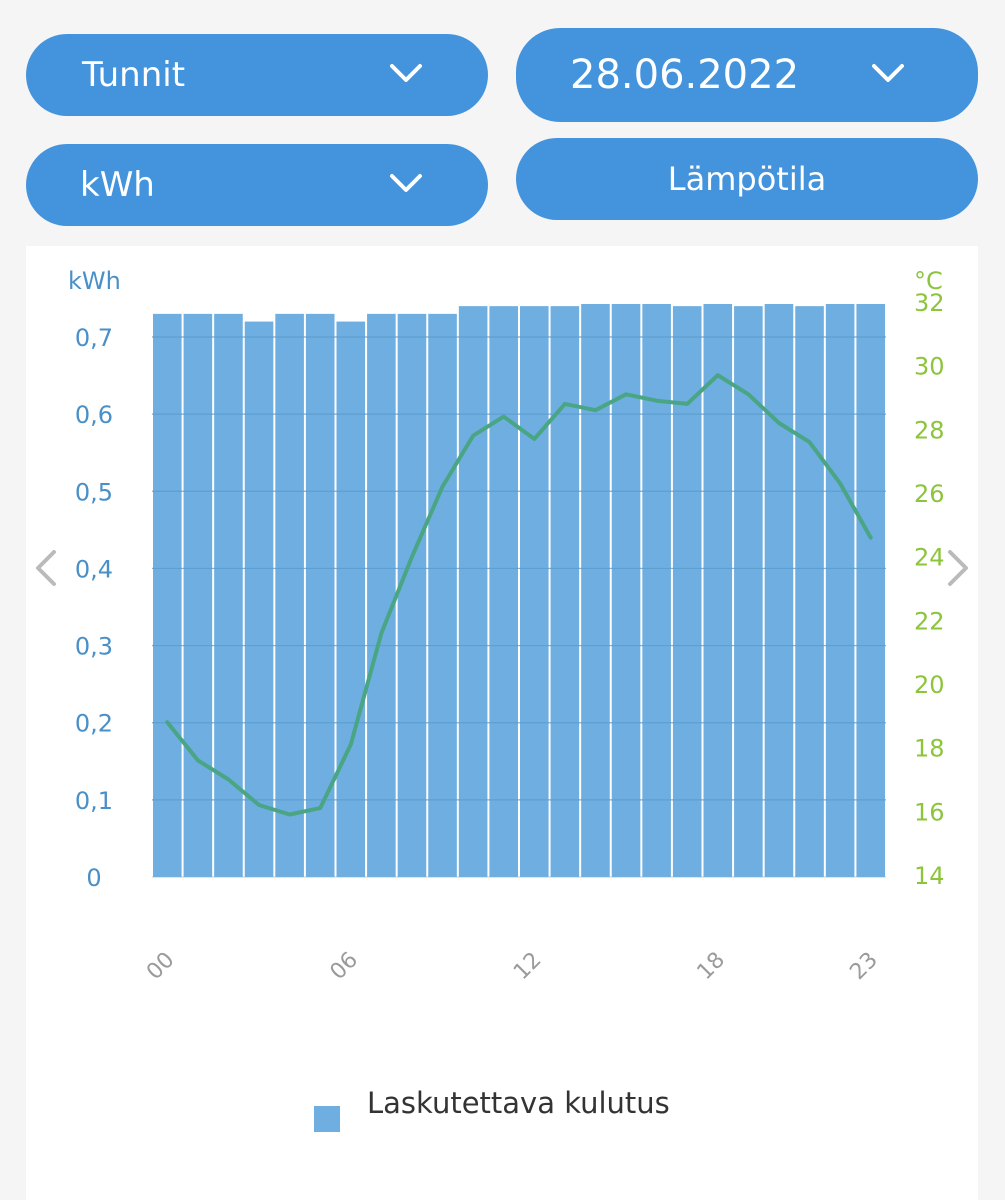 The image size is (1005, 1200). Describe the element at coordinates (929, 303) in the screenshot. I see `y2-tick-label: 32` at that location.